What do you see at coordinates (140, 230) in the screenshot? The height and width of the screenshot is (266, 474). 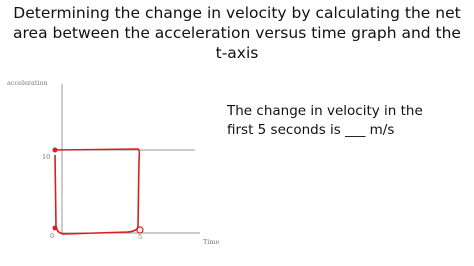 I see `red-circle` at bounding box center [140, 230].